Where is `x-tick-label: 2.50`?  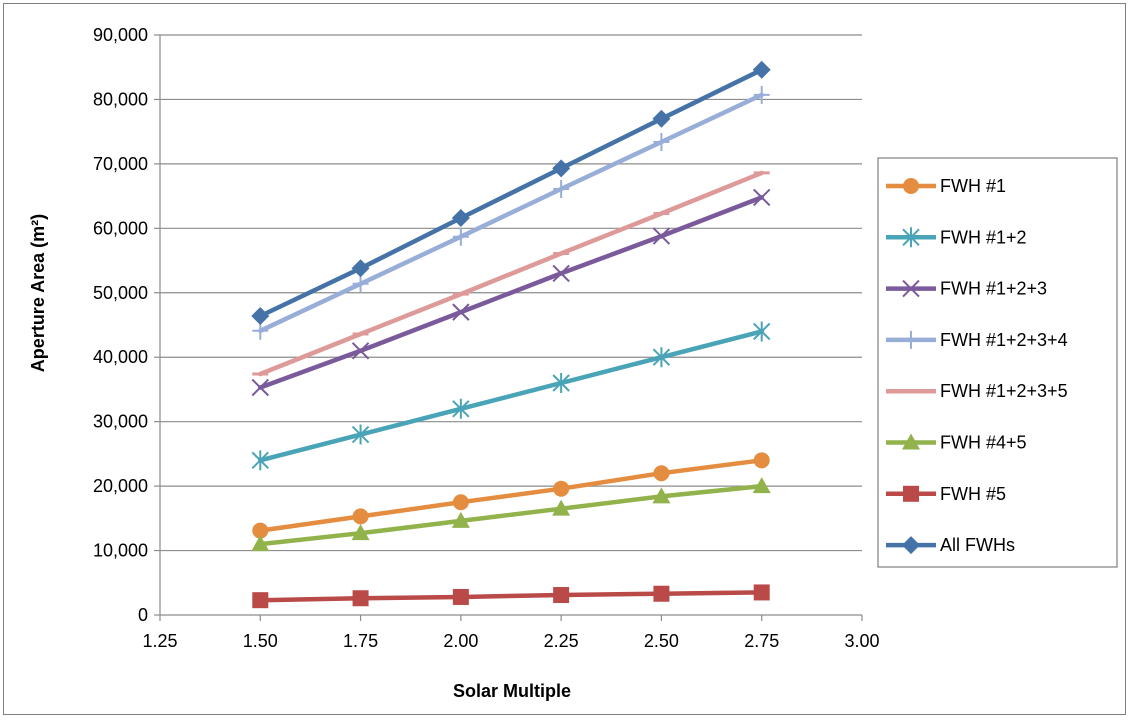
x-tick-label: 2.50 is located at coordinates (661, 641).